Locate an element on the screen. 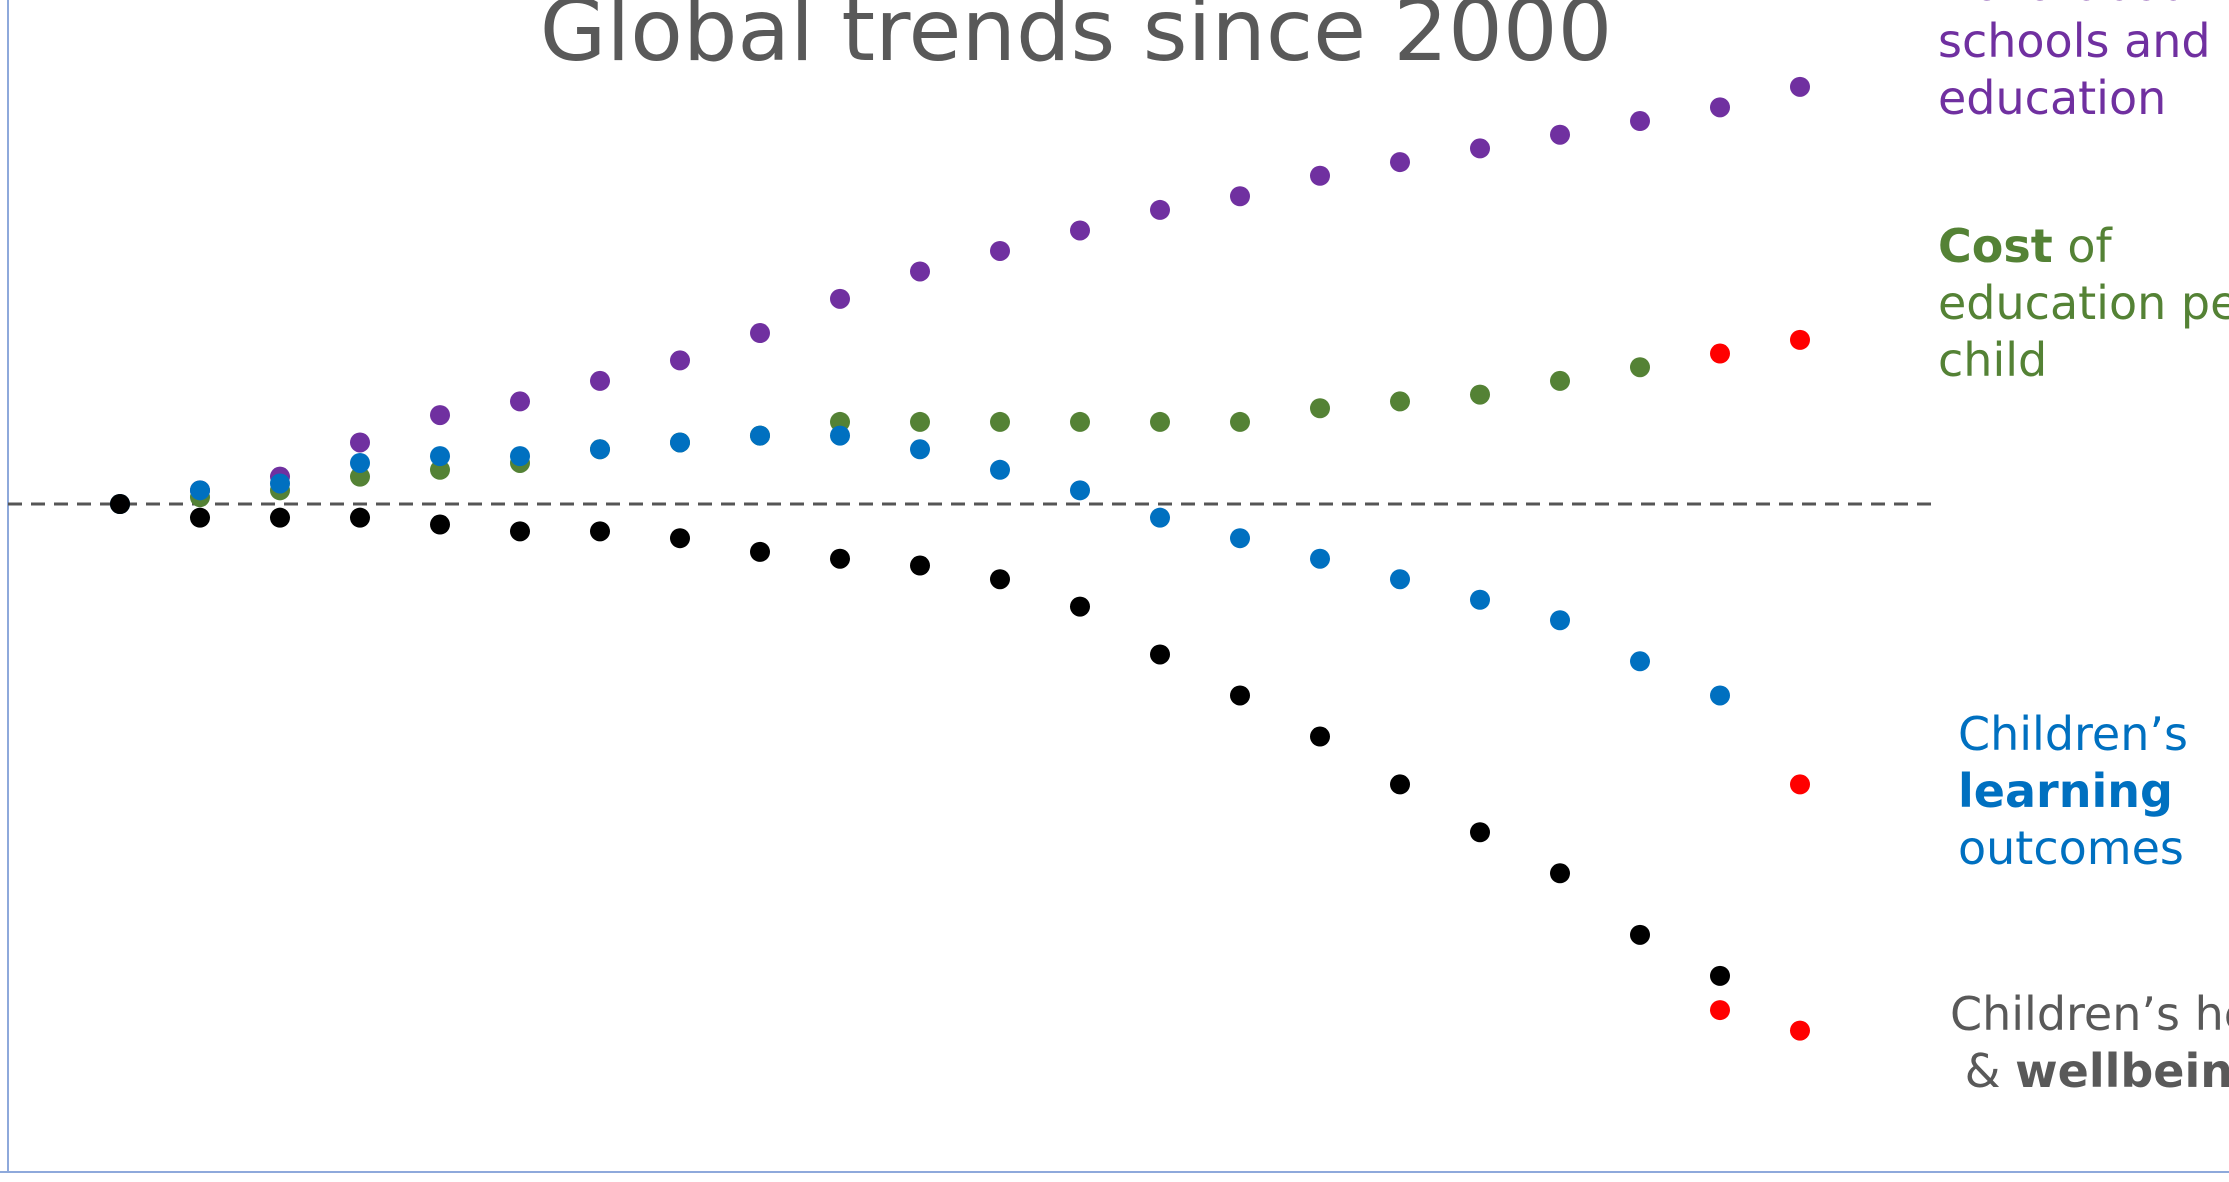  legend-text: Cost is located at coordinates (1995, 246).